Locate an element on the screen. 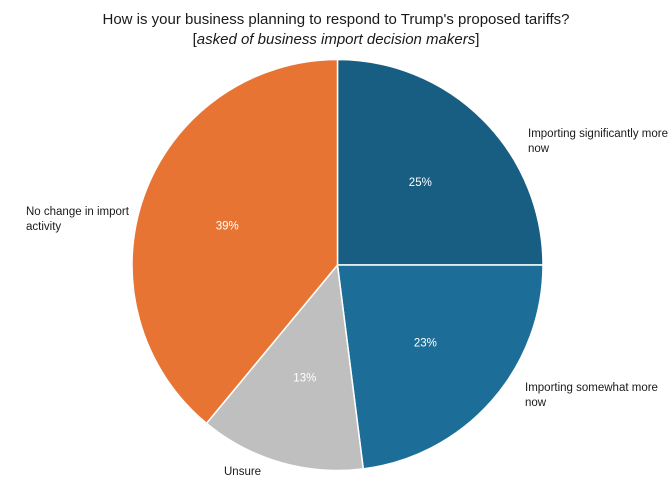  category-label-no-change: No change in import activity is located at coordinates (77, 219).